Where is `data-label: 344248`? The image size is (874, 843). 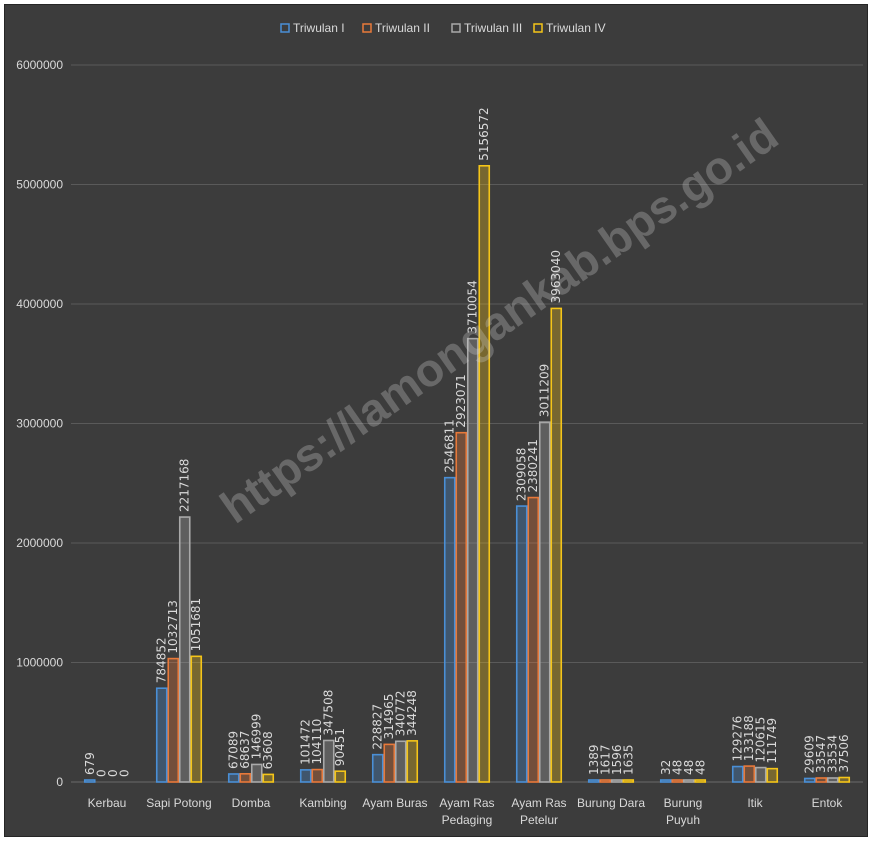
data-label: 344248 is located at coordinates (412, 713).